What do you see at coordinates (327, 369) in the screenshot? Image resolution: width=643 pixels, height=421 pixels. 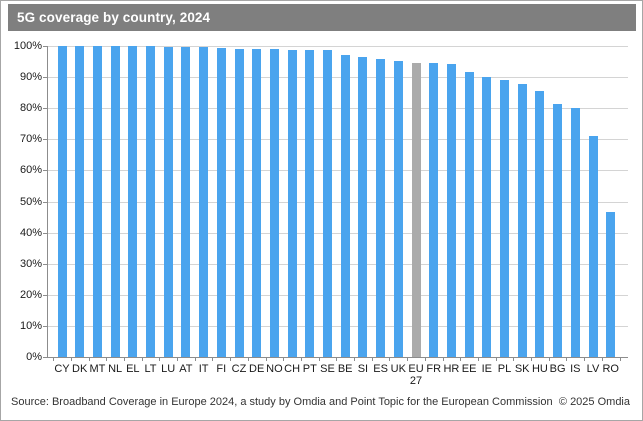 I see `x-axis-label-SE: SE` at bounding box center [327, 369].